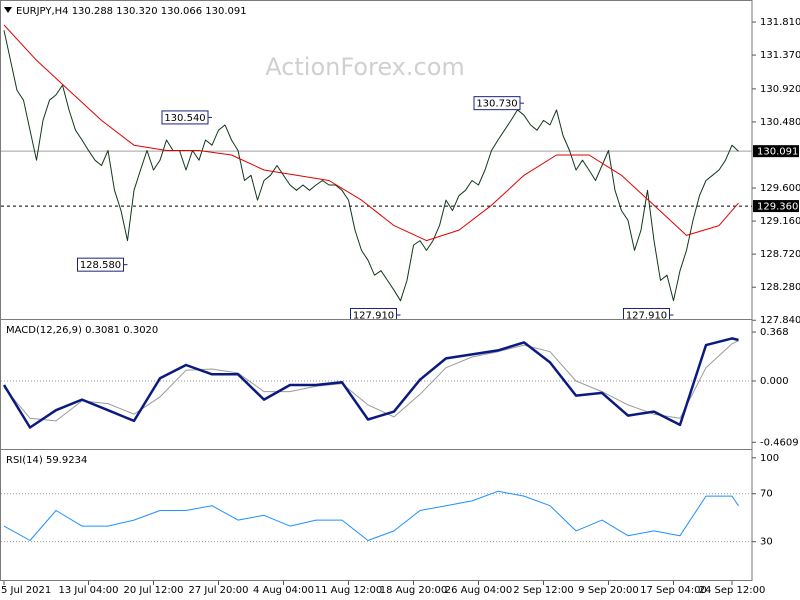 This screenshot has width=800, height=600. Describe the element at coordinates (780, 55) in the screenshot. I see `y-tick-label: 131.370` at that location.